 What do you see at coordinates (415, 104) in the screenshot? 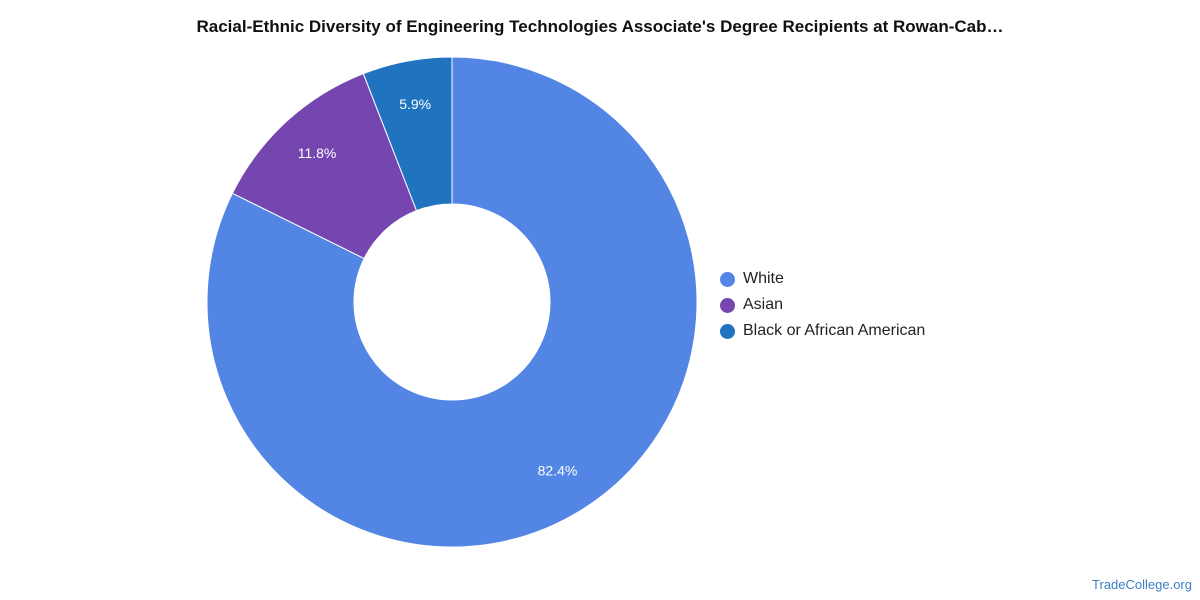
I see `slice-label-black-or-african-american: 5.9%` at bounding box center [415, 104].